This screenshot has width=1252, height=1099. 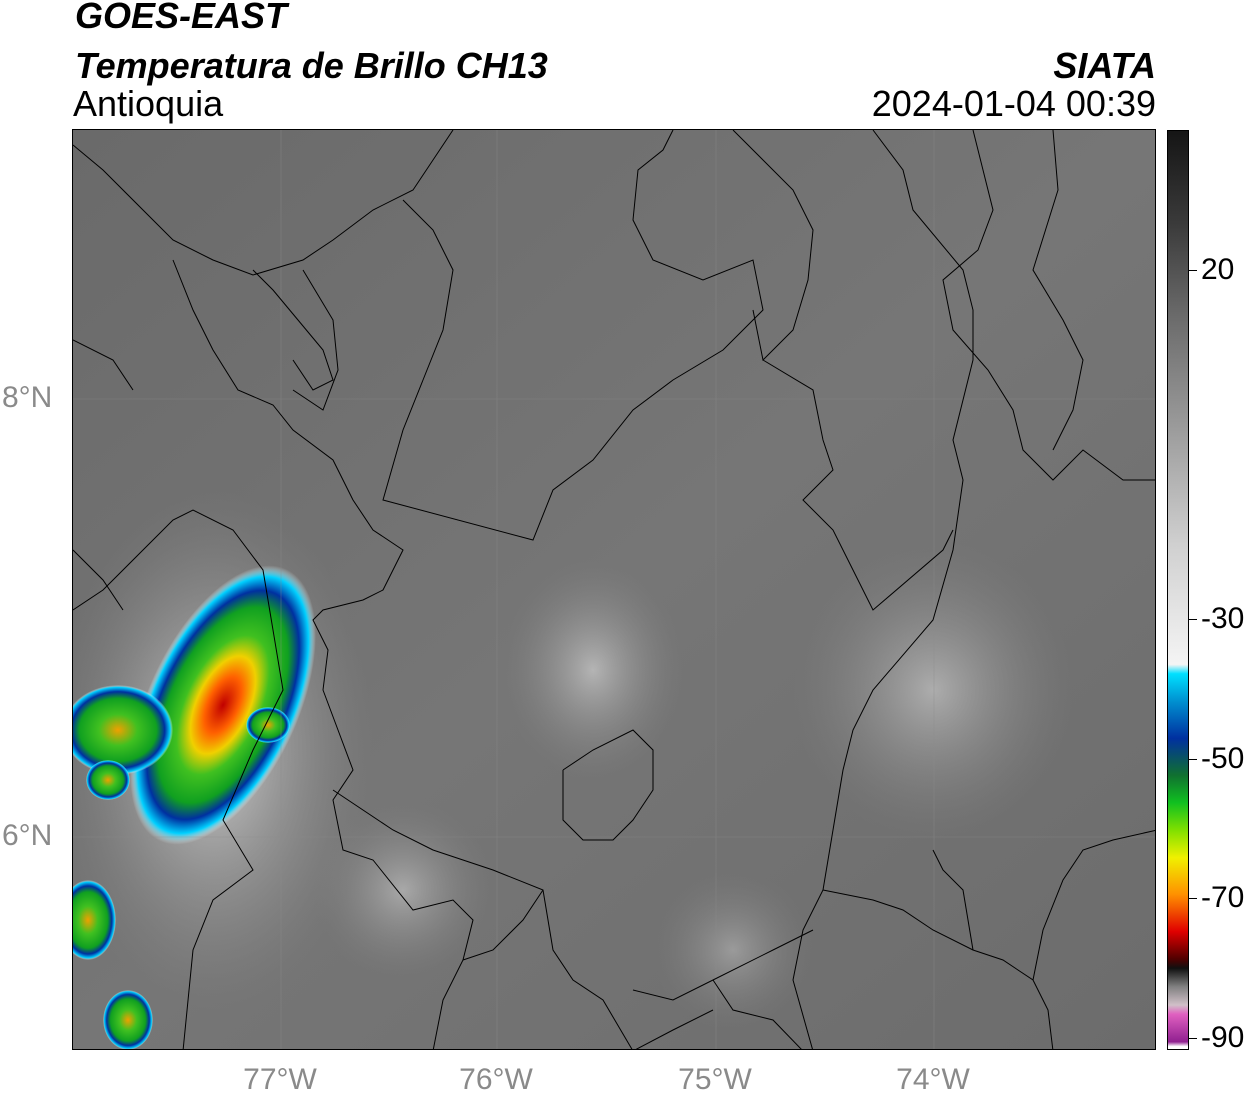 What do you see at coordinates (933, 1079) in the screenshot?
I see `lon-label-74w: 74°W` at bounding box center [933, 1079].